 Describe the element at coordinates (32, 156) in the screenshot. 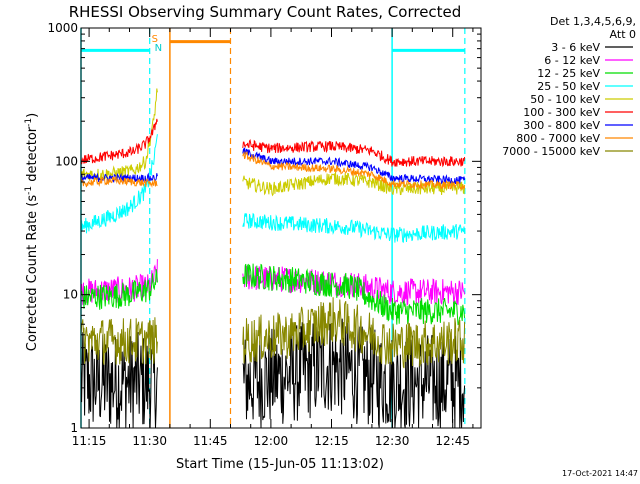

I see `y-axis-label-middle: detector` at that location.